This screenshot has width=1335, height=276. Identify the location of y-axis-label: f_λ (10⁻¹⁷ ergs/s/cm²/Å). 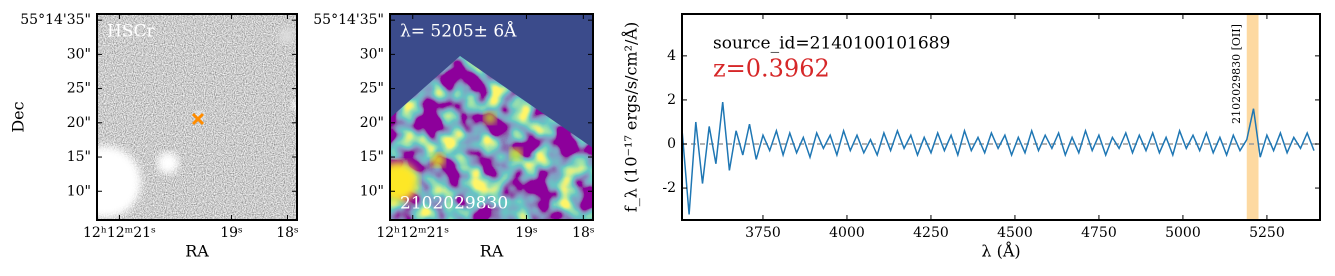
(631, 117).